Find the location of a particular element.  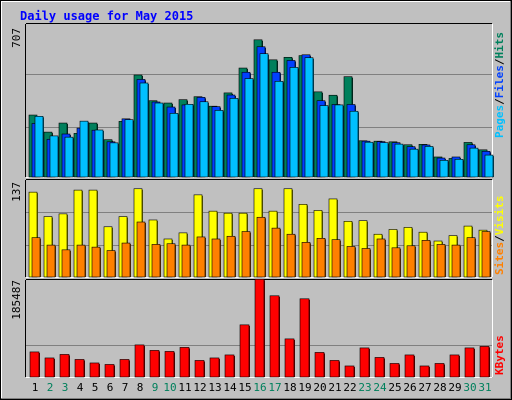

x-tick-label-day-2: 2 is located at coordinates (50, 387).